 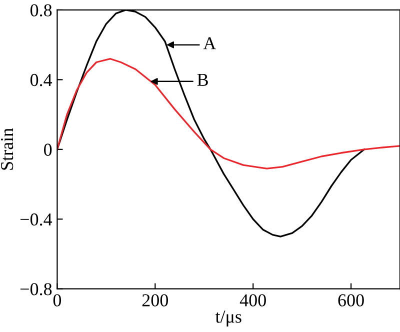 I want to click on x-axis-title: t/μs, so click(x=228, y=318).